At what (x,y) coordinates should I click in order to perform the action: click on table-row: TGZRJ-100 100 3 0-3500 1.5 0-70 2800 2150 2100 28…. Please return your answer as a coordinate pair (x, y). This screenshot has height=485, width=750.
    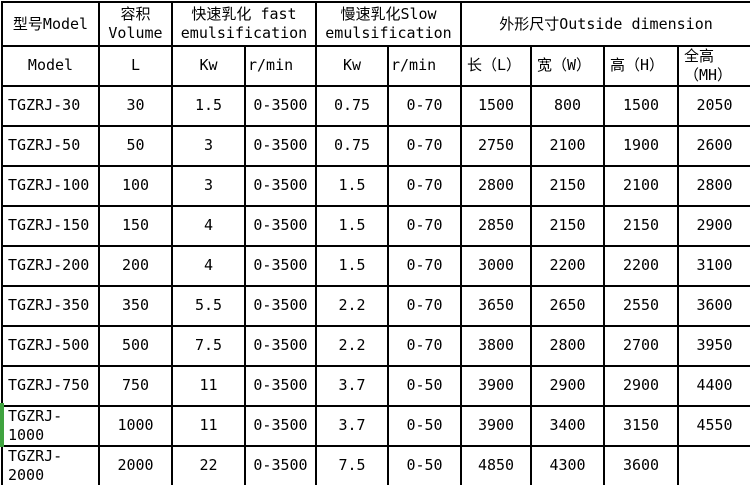
    Looking at the image, I should click on (375, 185).